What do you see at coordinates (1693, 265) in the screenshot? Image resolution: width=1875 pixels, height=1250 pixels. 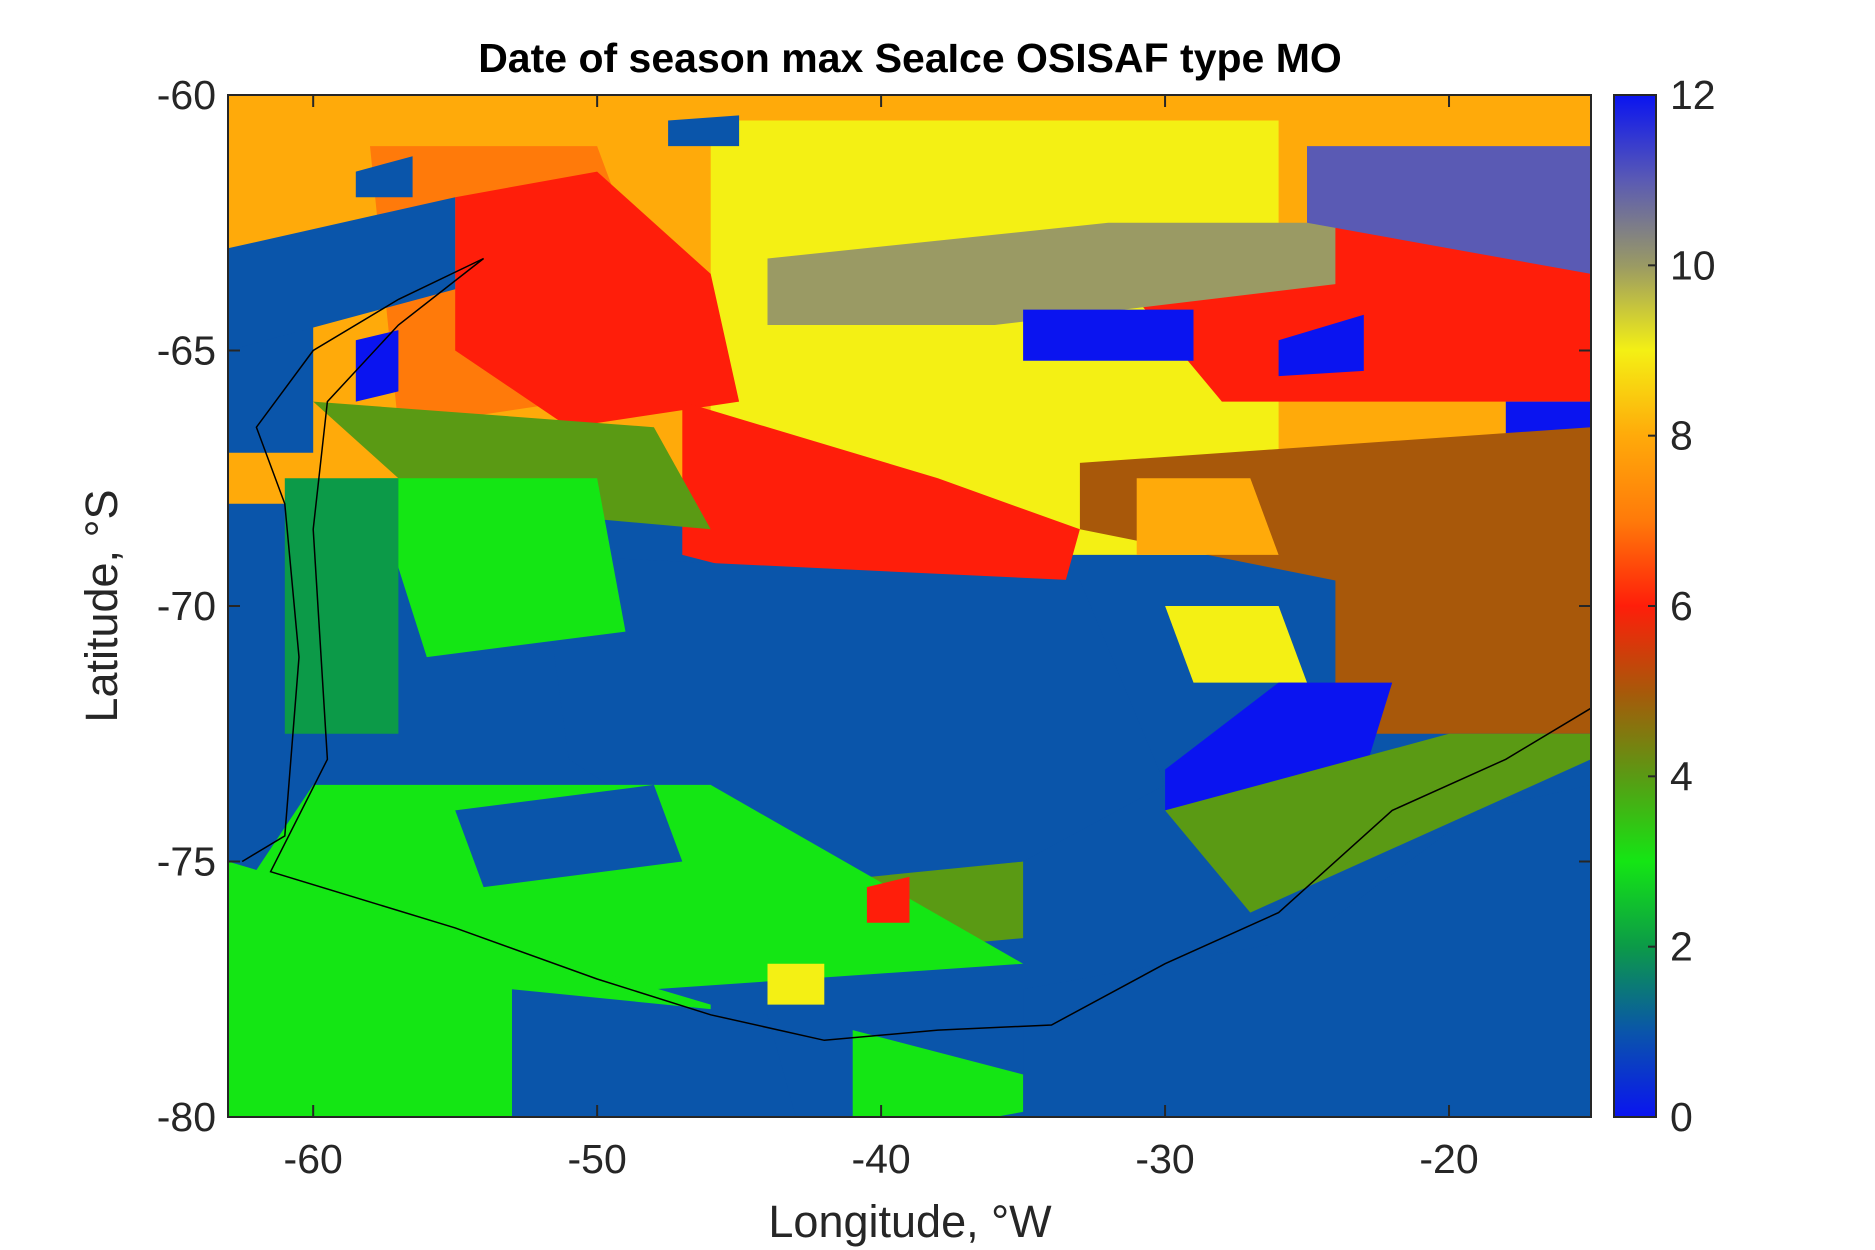 I see `colorbar-tick-label: 10` at bounding box center [1693, 265].